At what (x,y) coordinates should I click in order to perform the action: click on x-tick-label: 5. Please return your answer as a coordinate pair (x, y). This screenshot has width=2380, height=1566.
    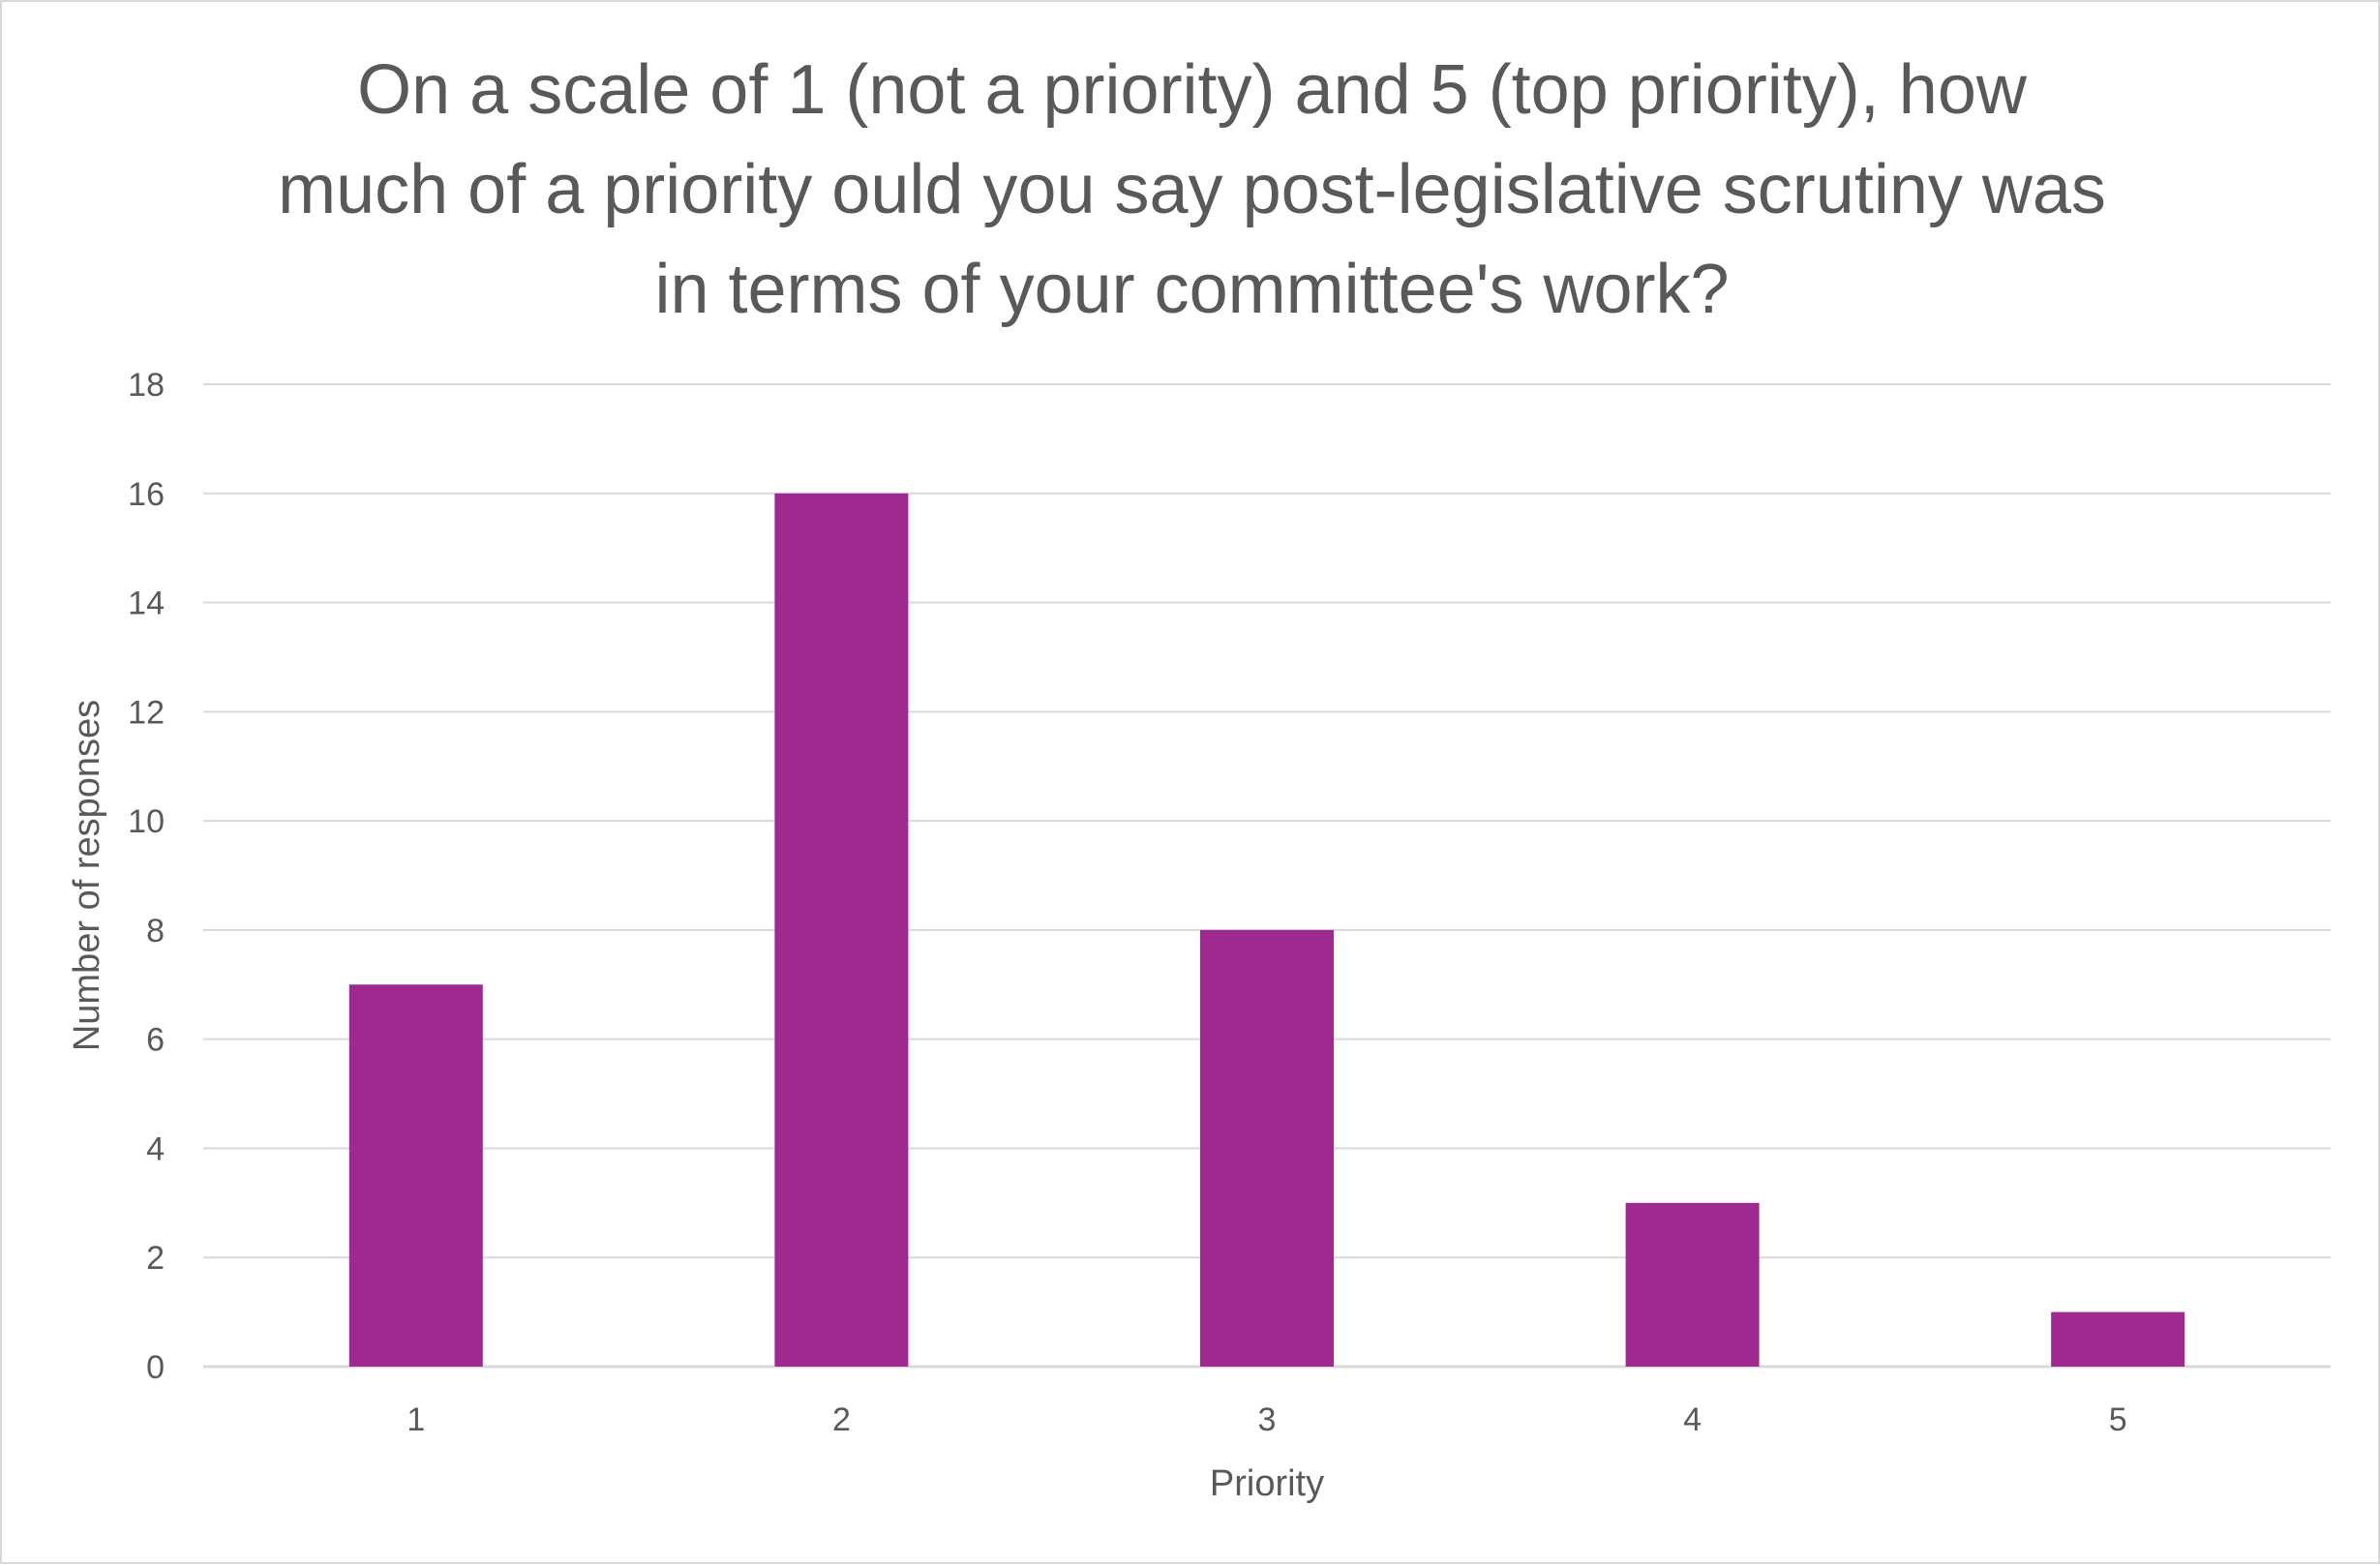
    Looking at the image, I should click on (2118, 1419).